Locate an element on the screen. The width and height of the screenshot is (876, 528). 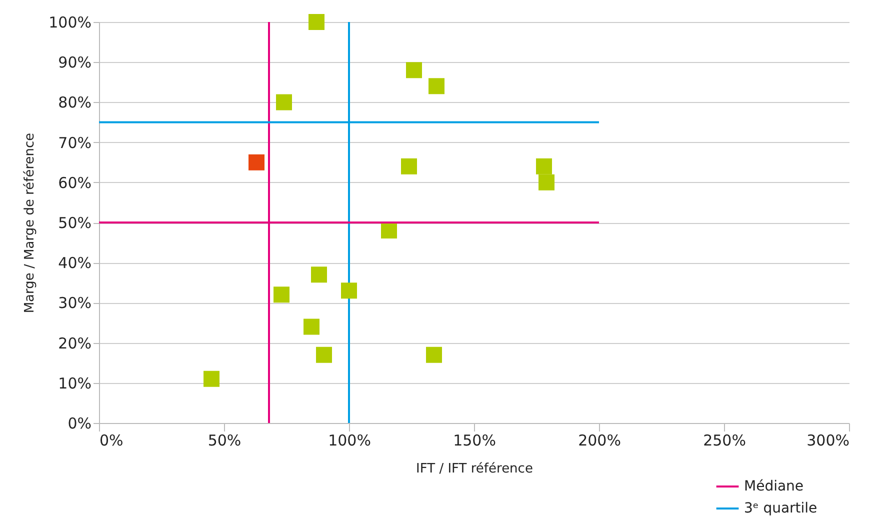
y-tick-label: 50% is located at coordinates (75, 223).